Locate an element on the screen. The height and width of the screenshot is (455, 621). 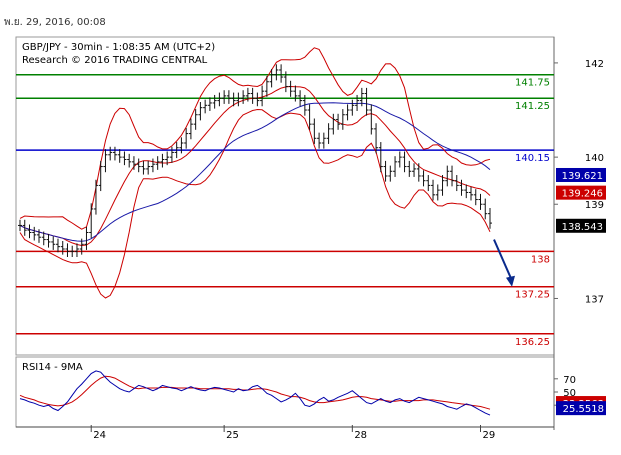
price-badge-label: 139.246 is located at coordinates (582, 194).